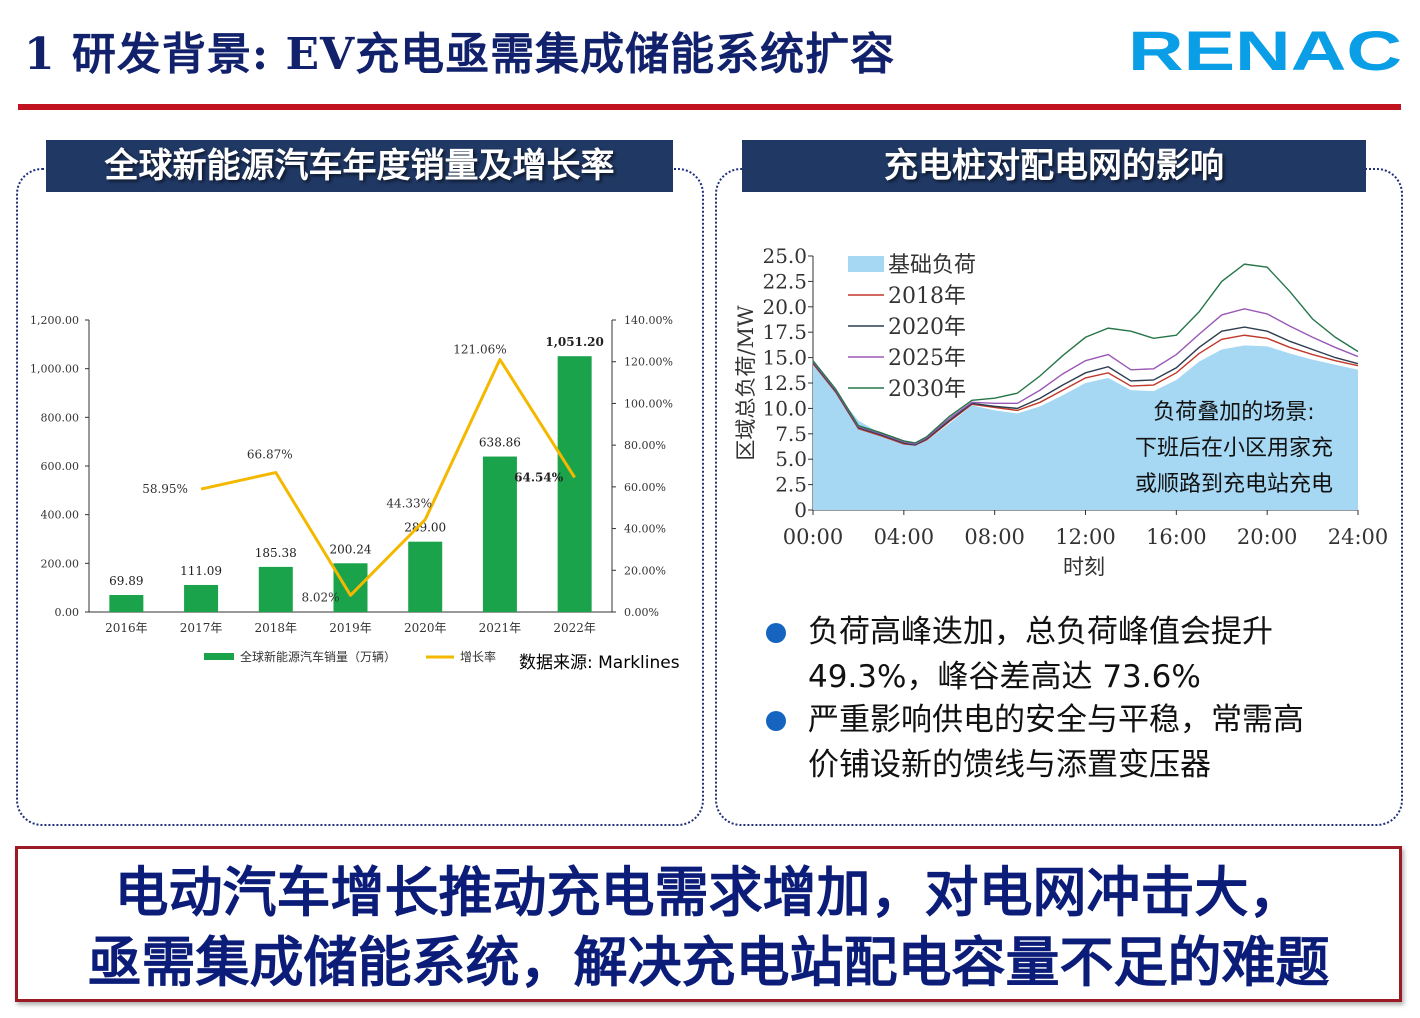 Image resolution: width=1420 pixels, height=1018 pixels. What do you see at coordinates (641, 612) in the screenshot?
I see `right-tick-label: 0.00%` at bounding box center [641, 612].